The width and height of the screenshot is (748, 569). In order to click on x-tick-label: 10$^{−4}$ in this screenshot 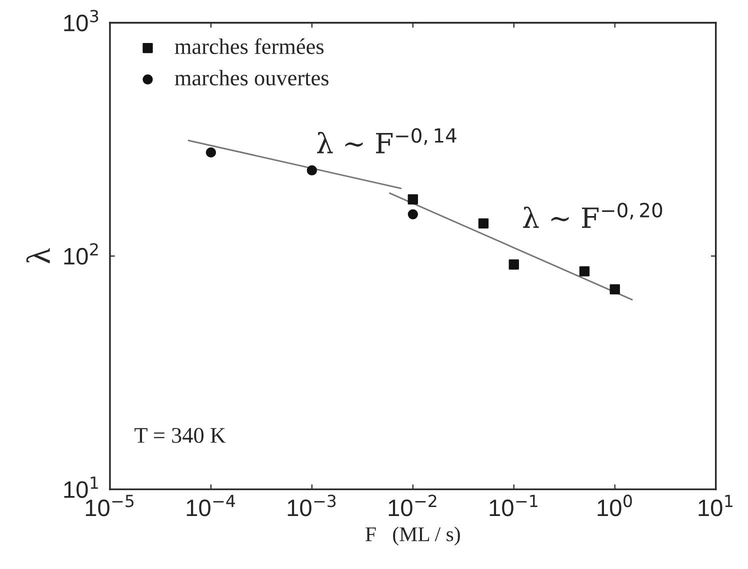, I will do `click(211, 505)`.